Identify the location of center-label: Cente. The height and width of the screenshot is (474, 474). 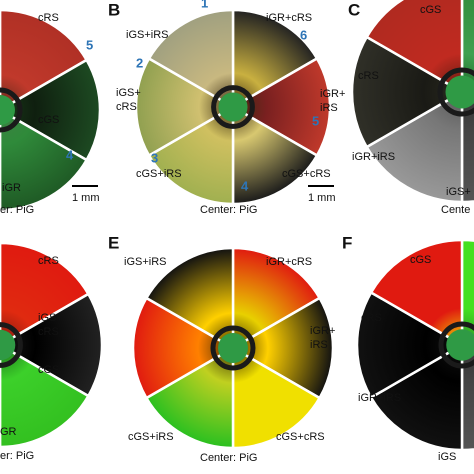
(455, 210).